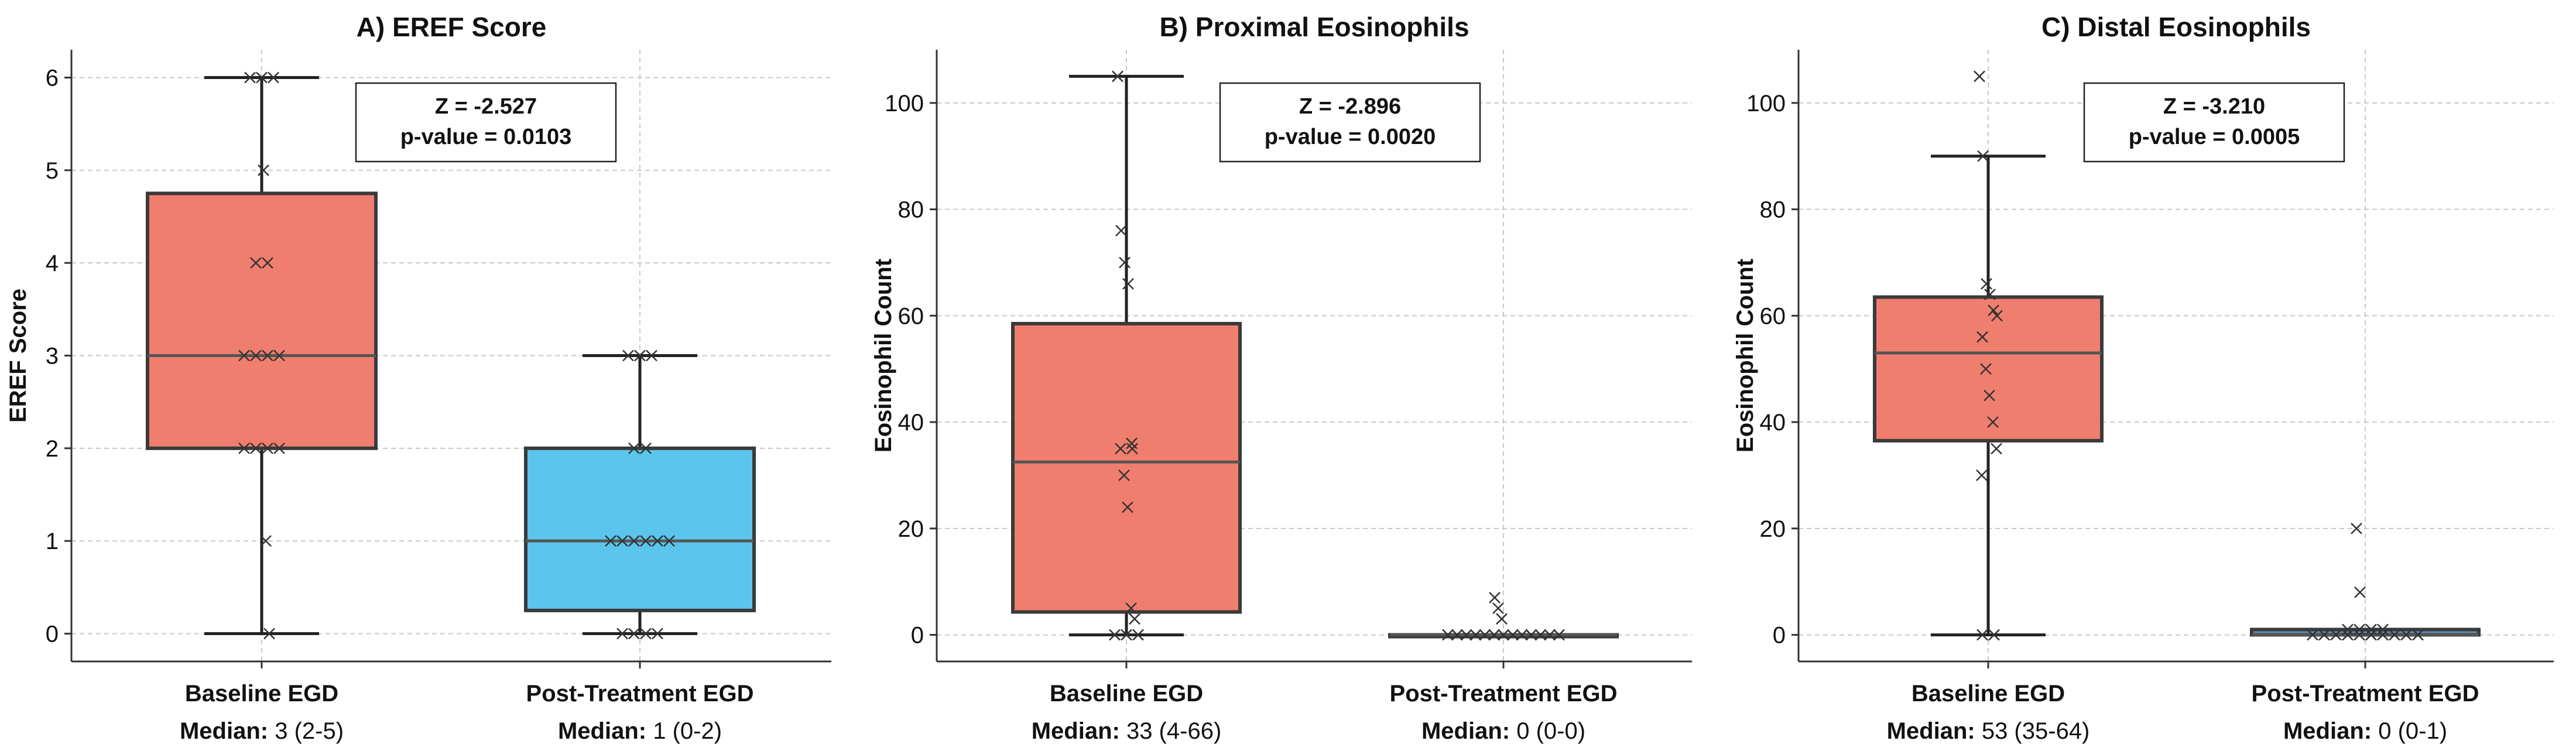  Describe the element at coordinates (1745, 355) in the screenshot. I see `y-axis-label: Eosinophil Count` at that location.